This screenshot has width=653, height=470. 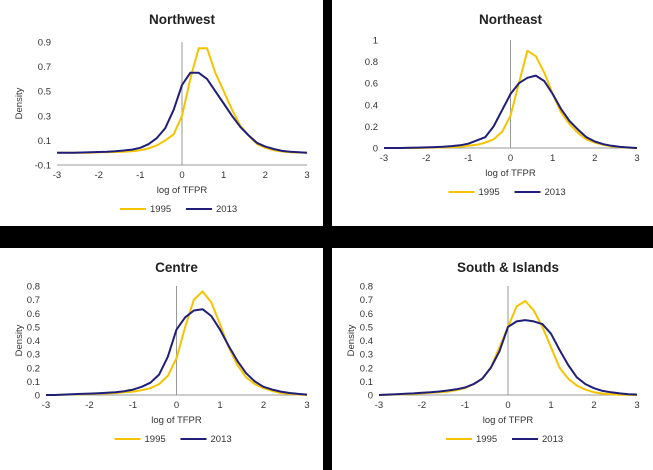 I want to click on y-tick-label: -0.1, so click(x=43, y=166).